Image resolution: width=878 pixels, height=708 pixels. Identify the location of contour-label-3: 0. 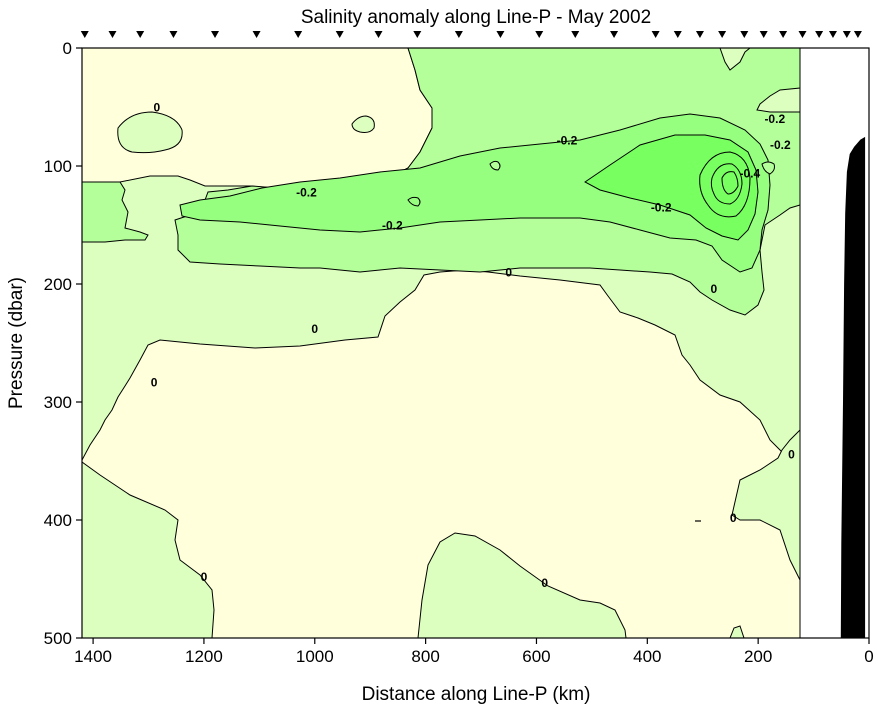
(154, 382).